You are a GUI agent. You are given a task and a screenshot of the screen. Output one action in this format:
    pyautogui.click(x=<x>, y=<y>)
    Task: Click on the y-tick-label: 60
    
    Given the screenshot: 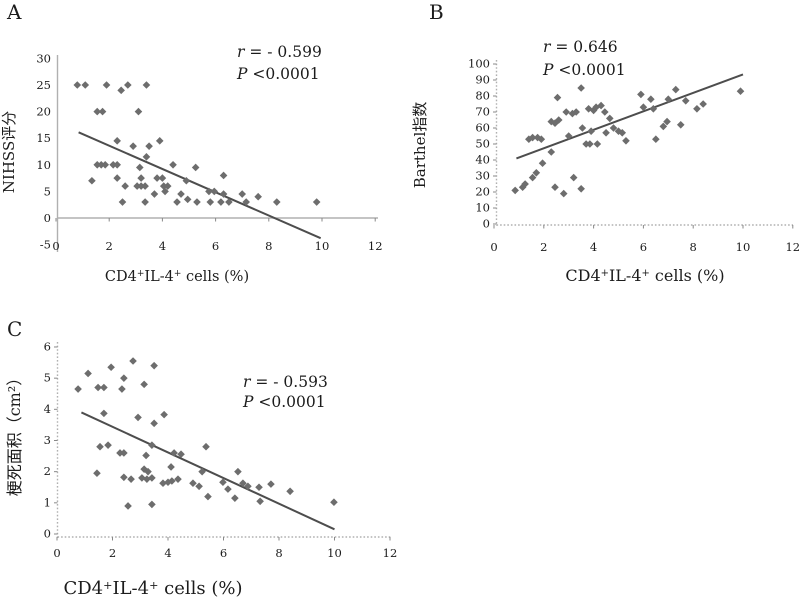 What is the action you would take?
    pyautogui.click(x=482, y=128)
    